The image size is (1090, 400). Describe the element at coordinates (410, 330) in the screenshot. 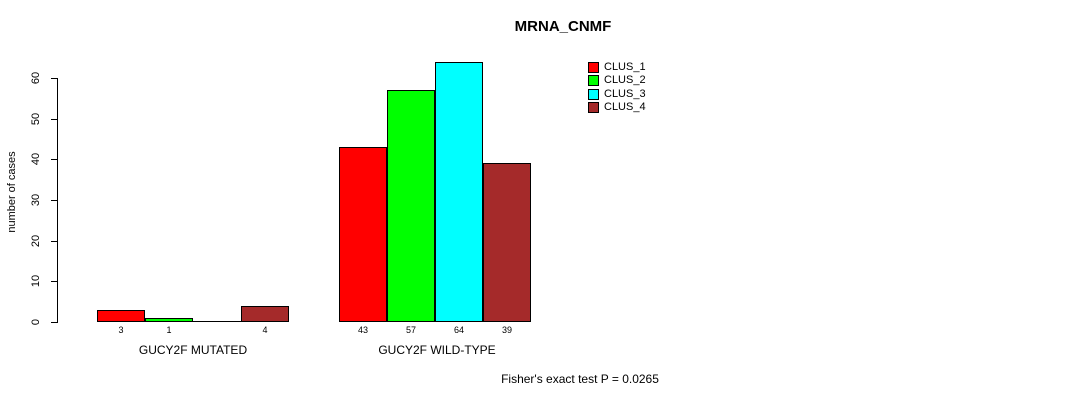

I see `bar-value-label: 57` at that location.